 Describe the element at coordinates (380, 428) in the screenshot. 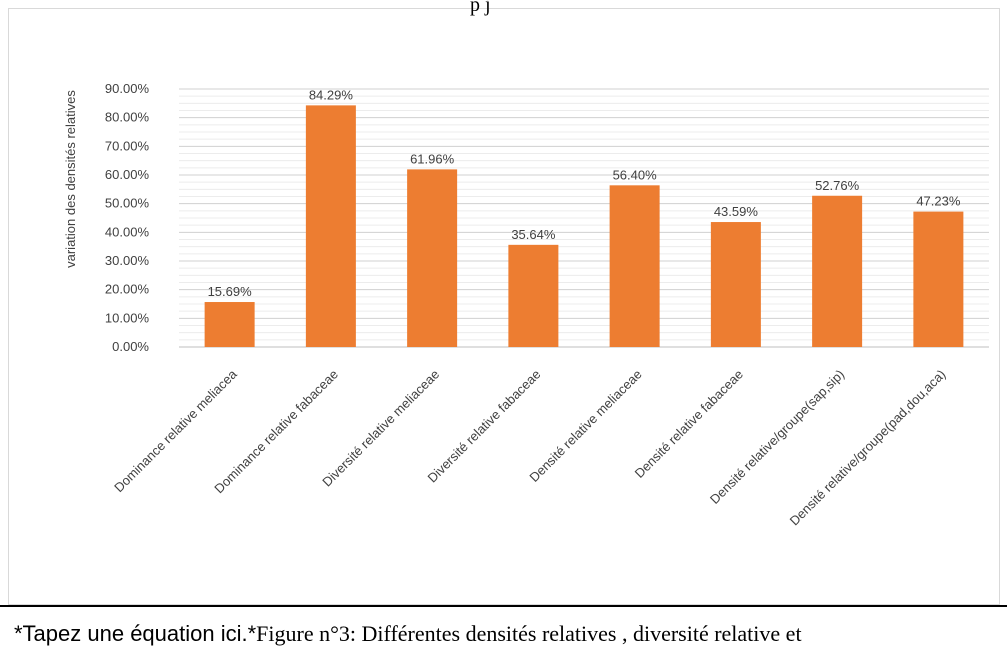

I see `x-tick-label: Diversité relative meliaceae` at that location.